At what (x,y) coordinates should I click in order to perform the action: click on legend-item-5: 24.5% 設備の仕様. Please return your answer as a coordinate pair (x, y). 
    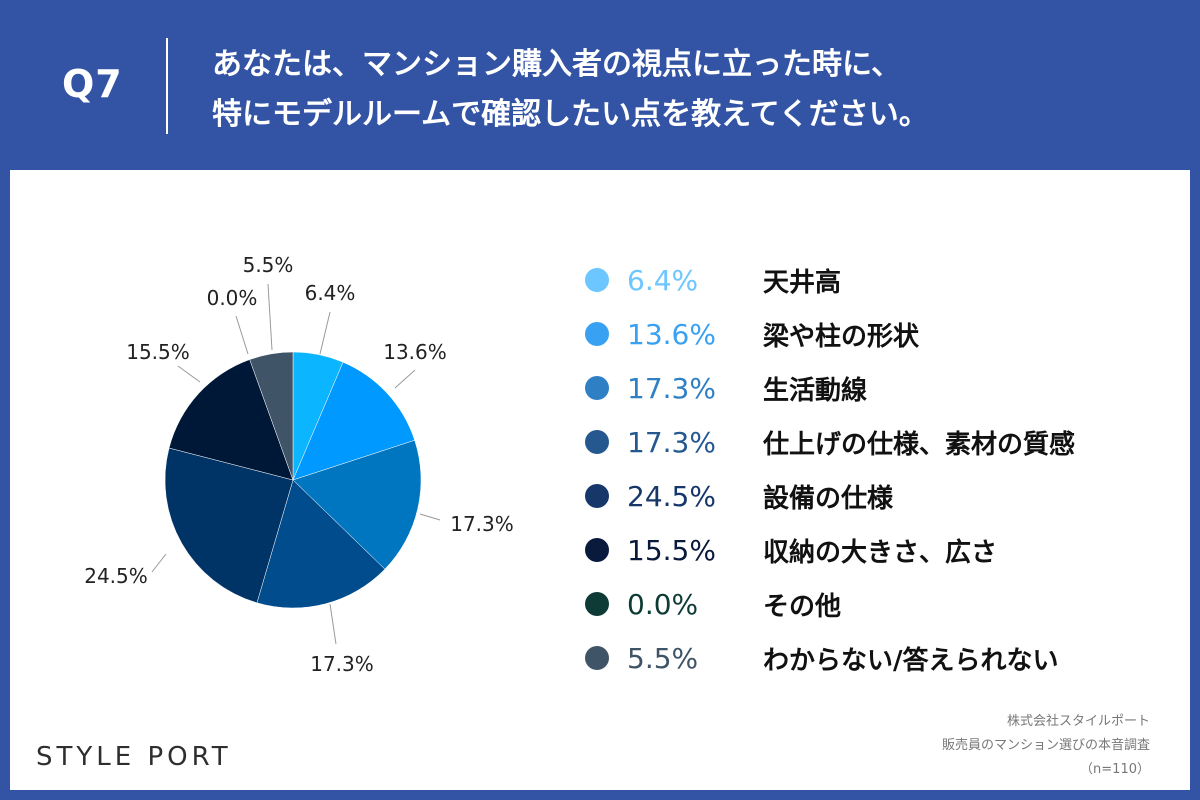
    Looking at the image, I should click on (865, 496).